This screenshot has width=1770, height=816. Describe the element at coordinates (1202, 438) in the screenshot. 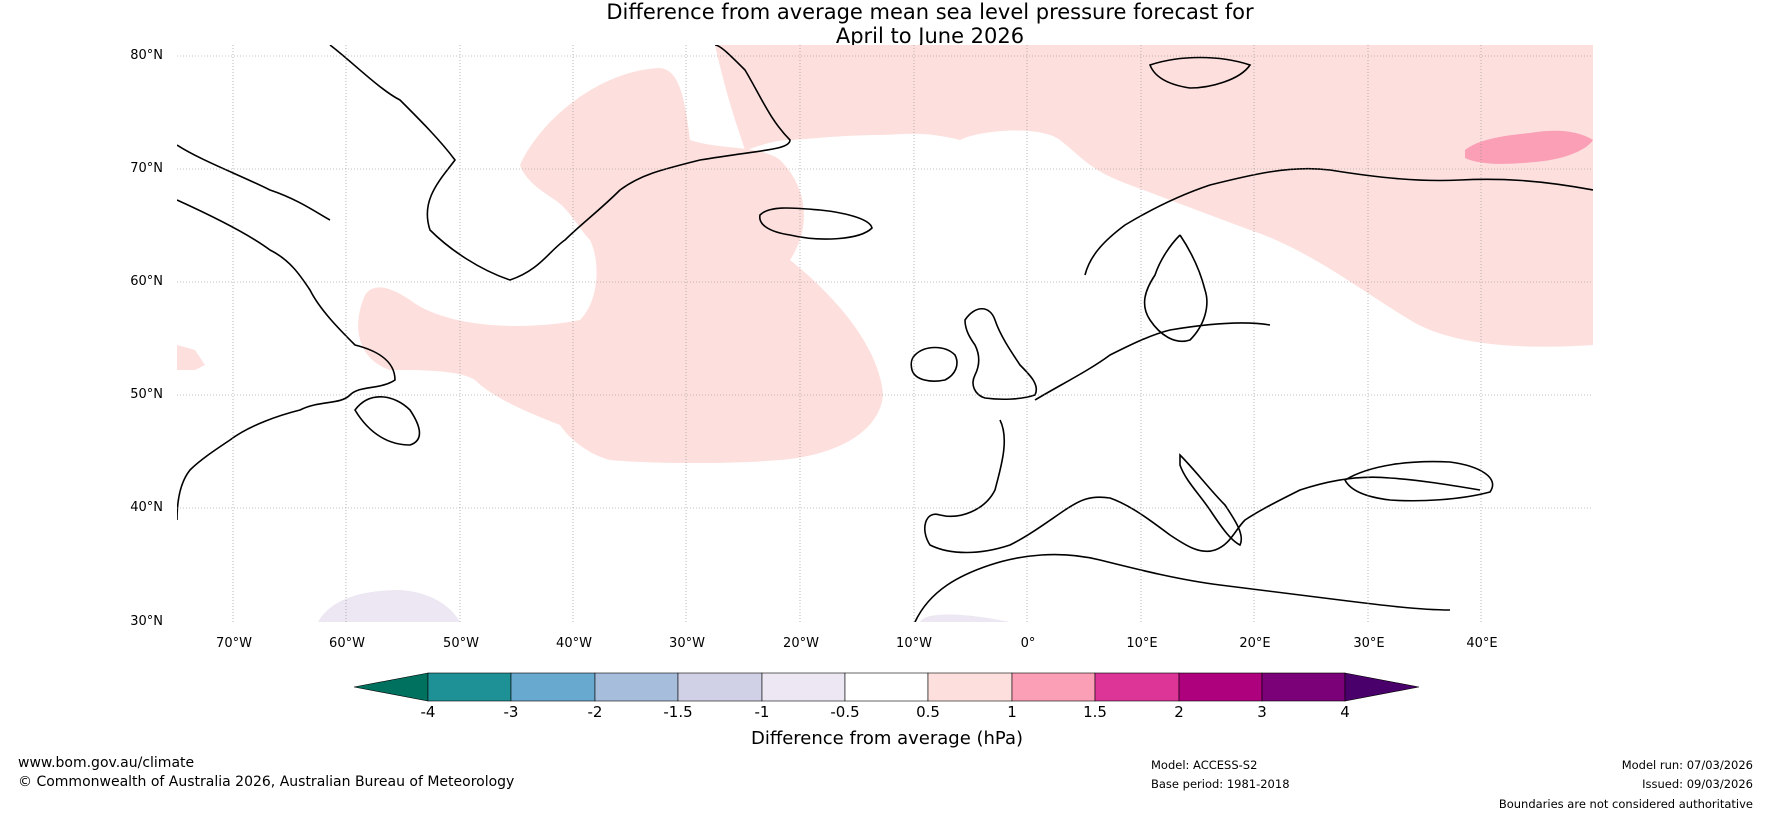

I see `coast-europe` at that location.